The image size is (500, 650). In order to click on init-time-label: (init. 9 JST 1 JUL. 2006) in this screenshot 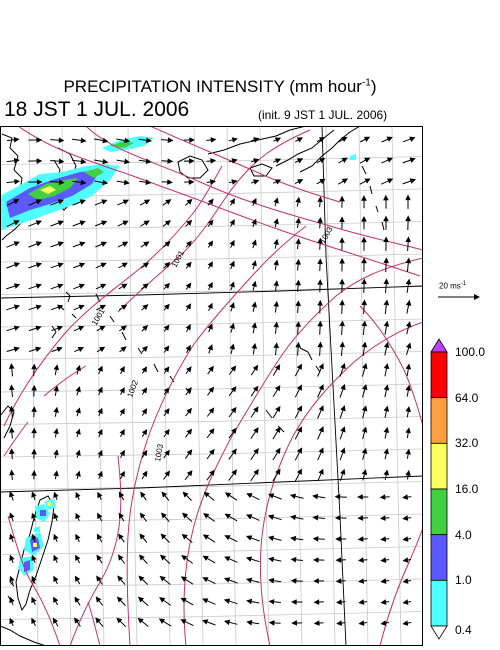, I will do `click(323, 115)`.